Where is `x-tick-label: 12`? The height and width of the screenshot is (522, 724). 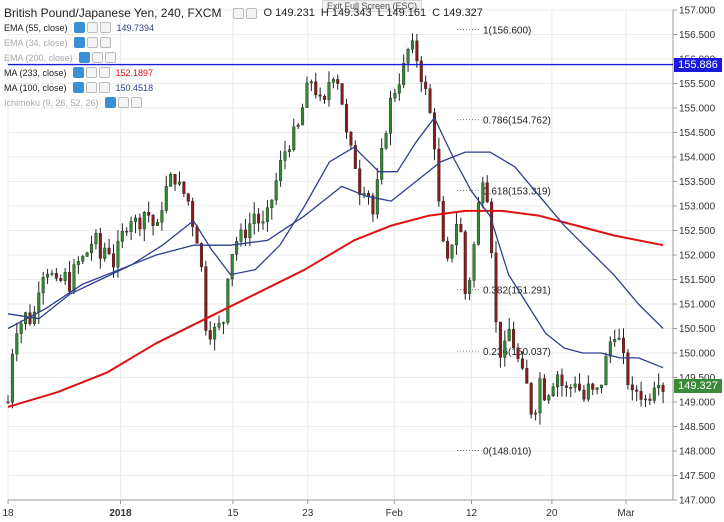
x-tick-label: 12 is located at coordinates (472, 513).